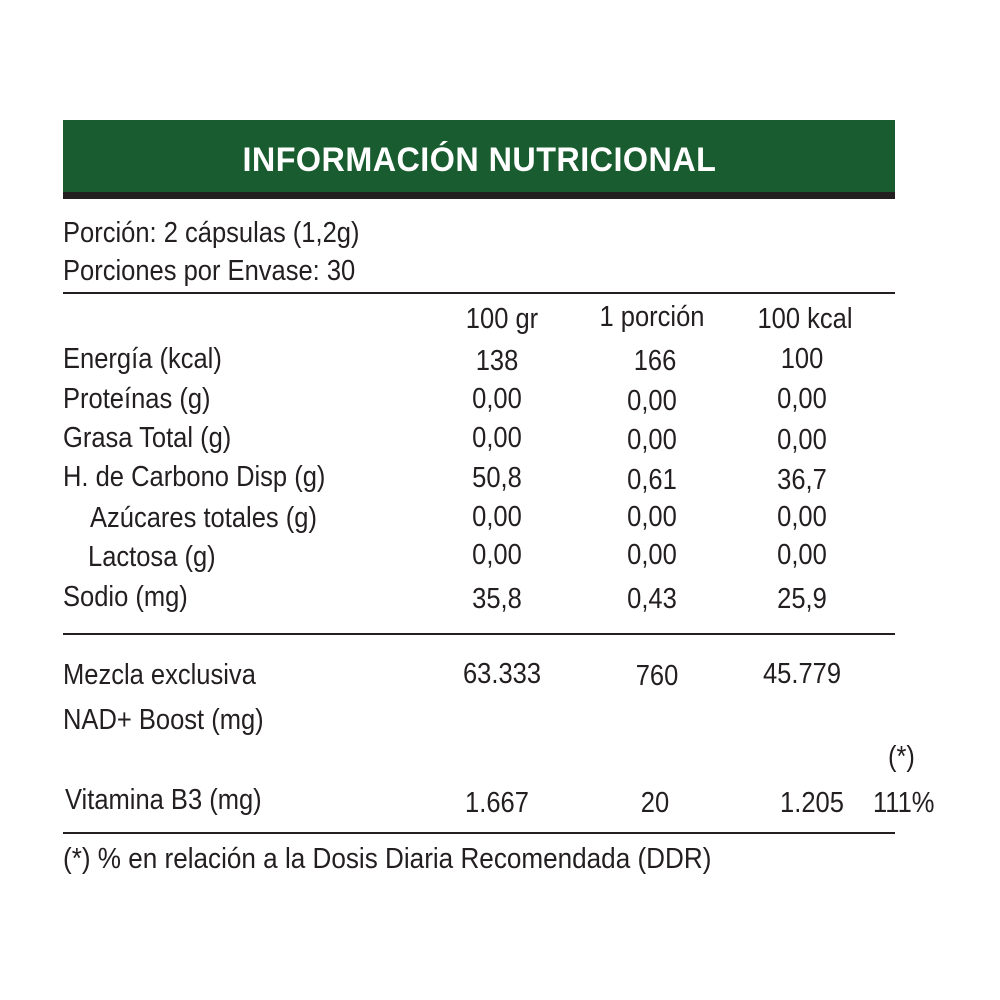 This screenshot has width=1000, height=1000. What do you see at coordinates (497, 803) in the screenshot?
I see `vitamin-value: 1.667` at bounding box center [497, 803].